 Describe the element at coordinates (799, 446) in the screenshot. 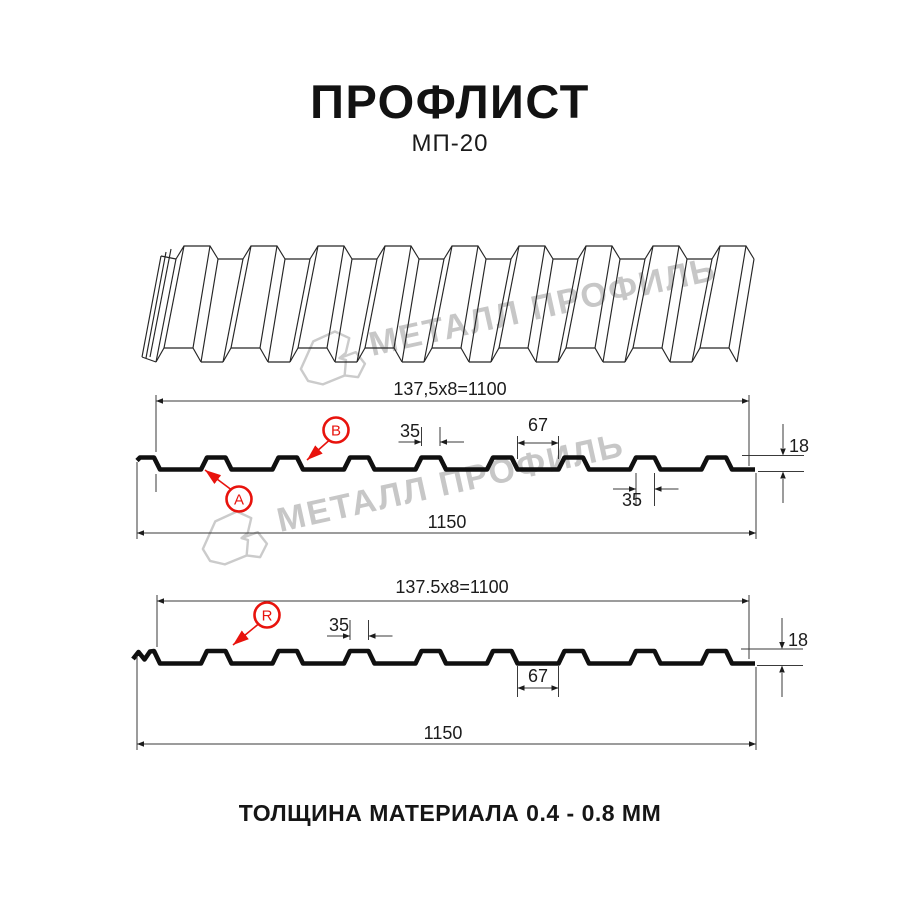

I see `dim-height-a: 18` at that location.